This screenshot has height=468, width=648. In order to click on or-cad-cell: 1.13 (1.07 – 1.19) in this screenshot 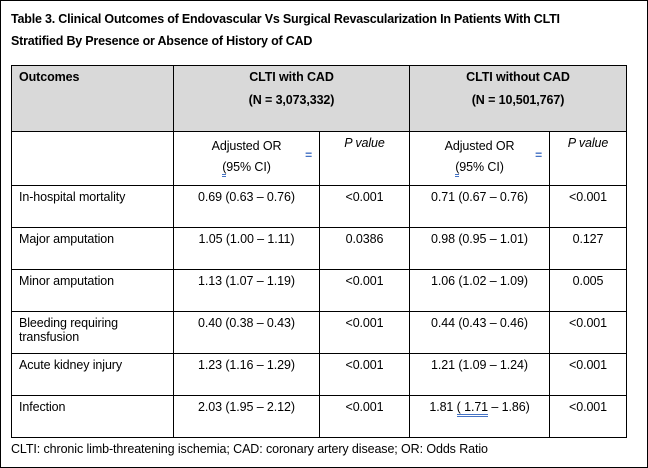, I will do `click(246, 290)`.